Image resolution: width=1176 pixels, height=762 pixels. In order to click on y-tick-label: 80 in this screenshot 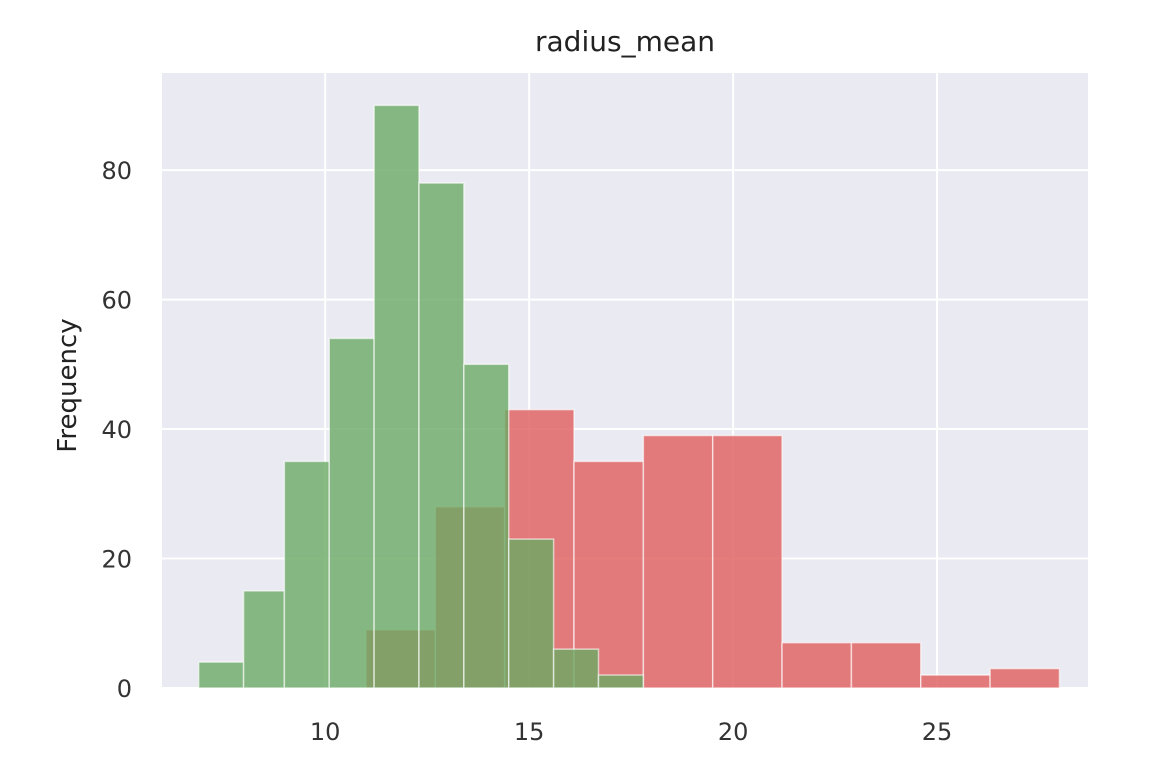, I will do `click(116, 171)`.